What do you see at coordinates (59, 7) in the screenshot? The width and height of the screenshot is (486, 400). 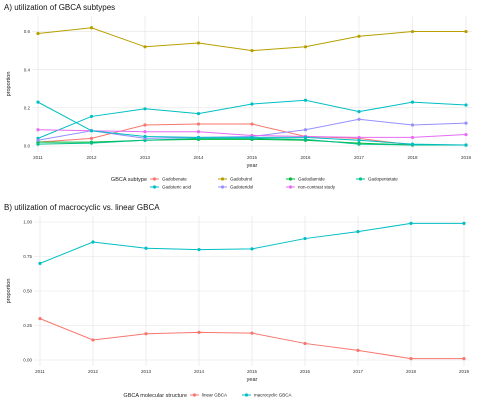 I see `chart-title: A) utilization of GBCA subtypes` at bounding box center [59, 7].